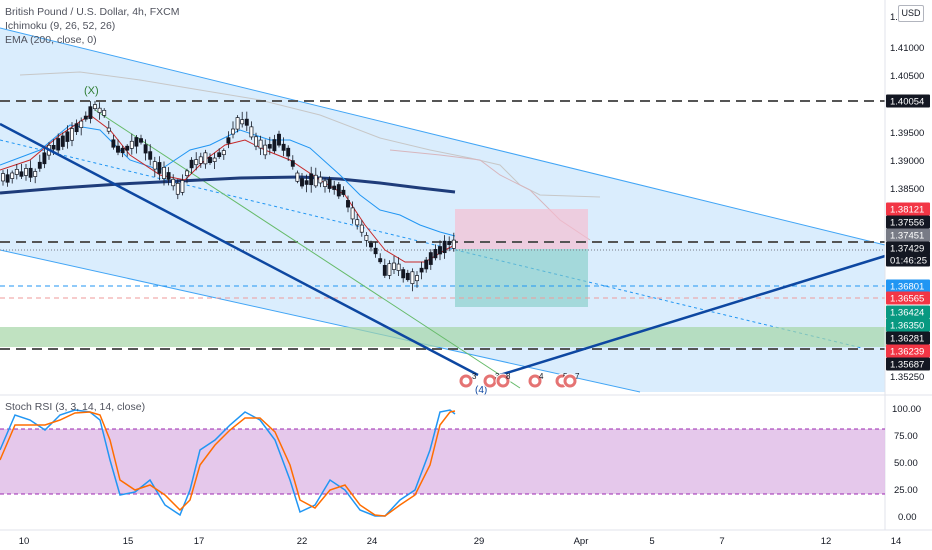 Image resolution: width=932 pixels, height=550 pixels. Describe the element at coordinates (444, 337) in the screenshot. I see `support-zone` at that location.